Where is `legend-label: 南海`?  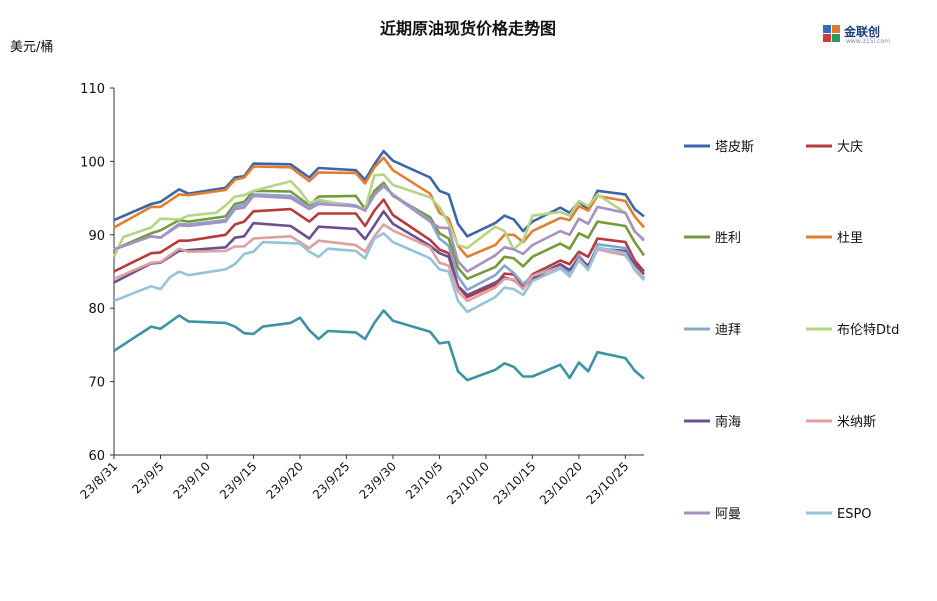
legend-label: 南海 is located at coordinates (728, 422).